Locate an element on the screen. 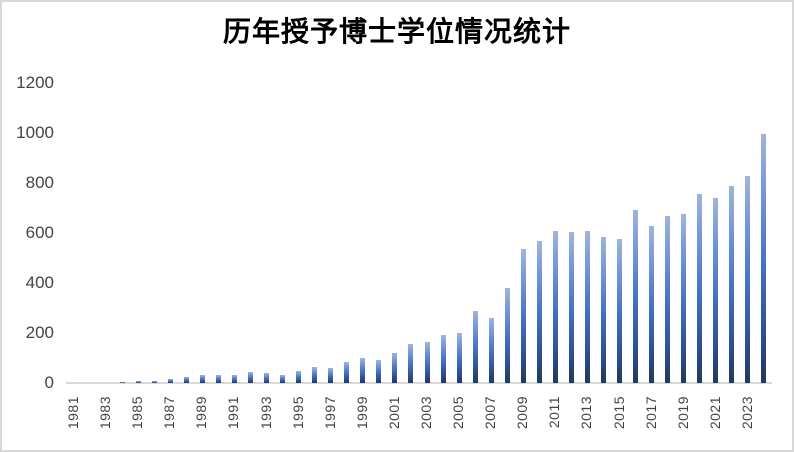 This screenshot has height=452, width=794. bar-1987 is located at coordinates (170, 381).